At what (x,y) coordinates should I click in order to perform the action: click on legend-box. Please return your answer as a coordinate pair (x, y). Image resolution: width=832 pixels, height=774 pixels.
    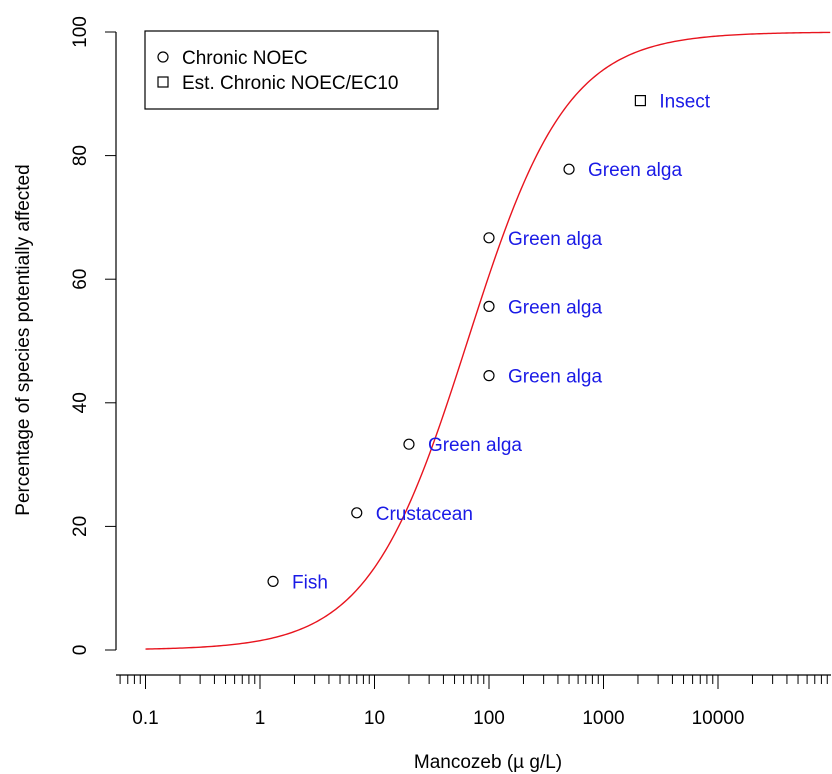
    Looking at the image, I should click on (291, 70).